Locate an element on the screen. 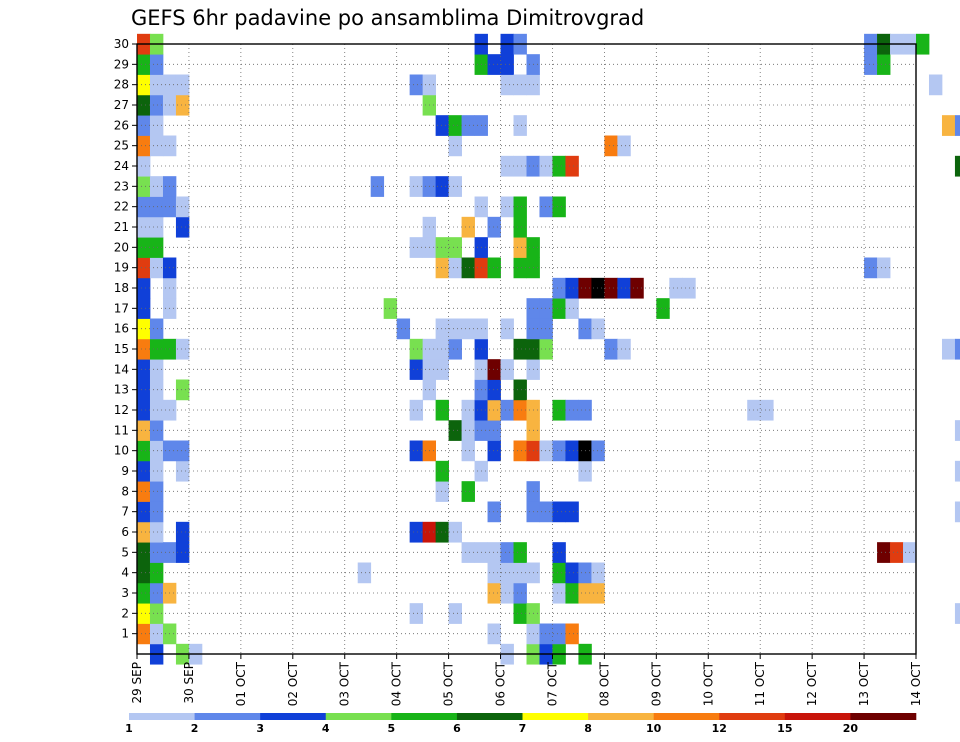 The width and height of the screenshot is (960, 742). y-tick-label: 14 is located at coordinates (121, 369).